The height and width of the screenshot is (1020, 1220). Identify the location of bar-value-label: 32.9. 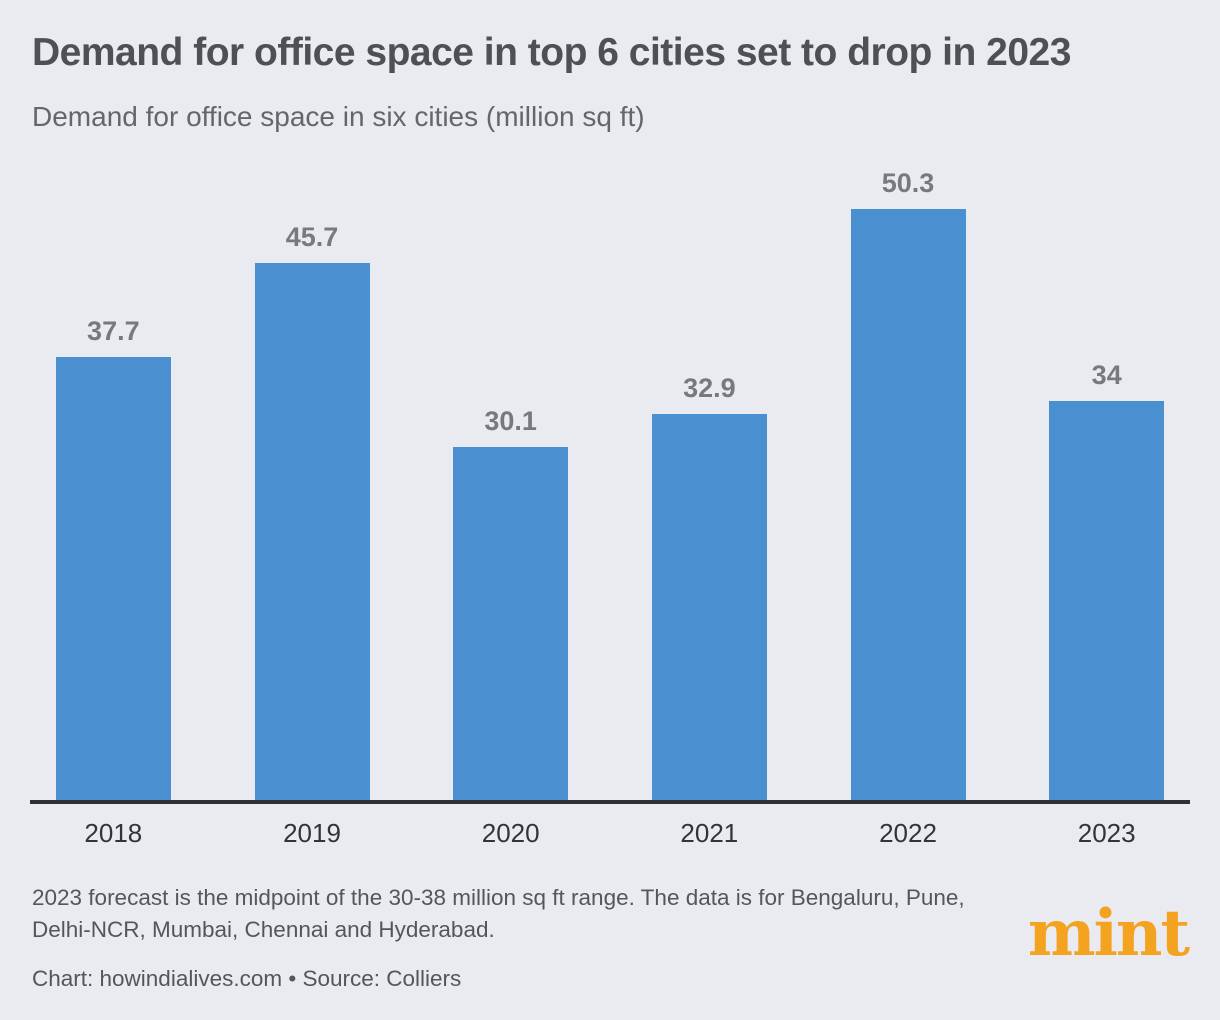
(709, 388).